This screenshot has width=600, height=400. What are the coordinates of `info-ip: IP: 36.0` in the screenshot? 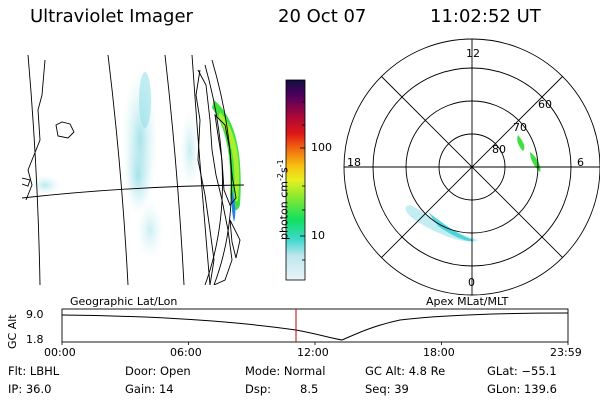 It's located at (30, 389).